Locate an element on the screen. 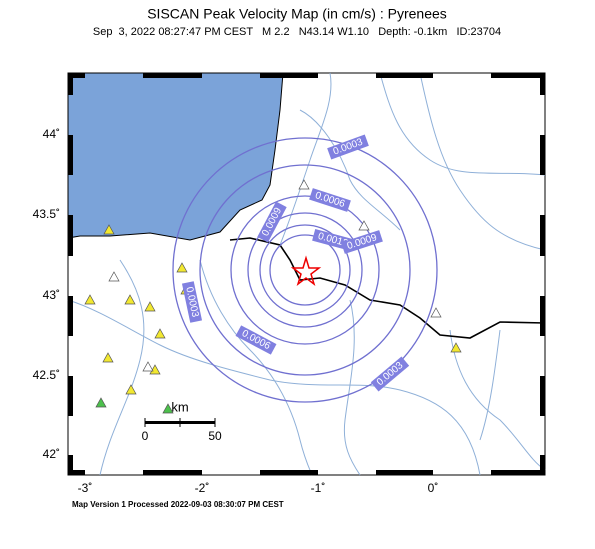 The width and height of the screenshot is (595, 549). sea is located at coordinates (175, 156).